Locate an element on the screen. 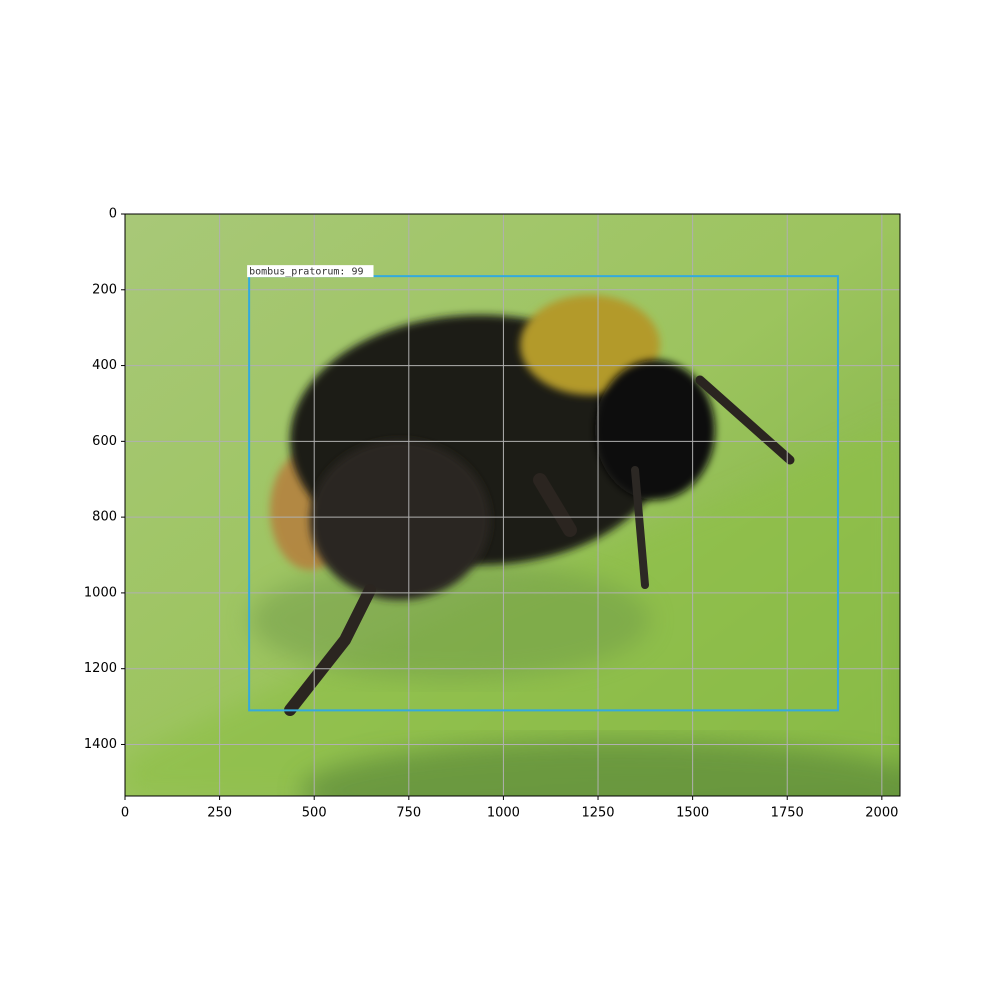 Image resolution: width=1000 pixels, height=1004 pixels. y-tick-label: 600 is located at coordinates (104, 441).